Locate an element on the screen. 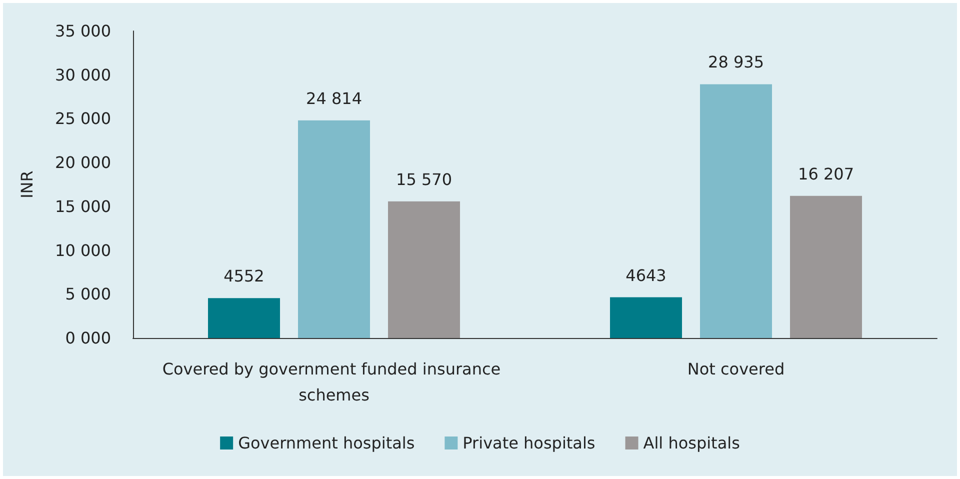 Image resolution: width=960 pixels, height=479 pixels. y-tick-label: 0 000 is located at coordinates (88, 338).